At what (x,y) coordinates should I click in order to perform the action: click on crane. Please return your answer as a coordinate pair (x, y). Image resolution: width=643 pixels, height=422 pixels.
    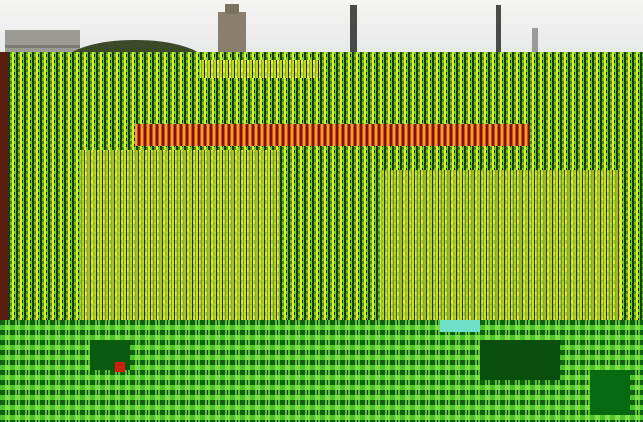
    Looking at the image, I should click on (535, 43).